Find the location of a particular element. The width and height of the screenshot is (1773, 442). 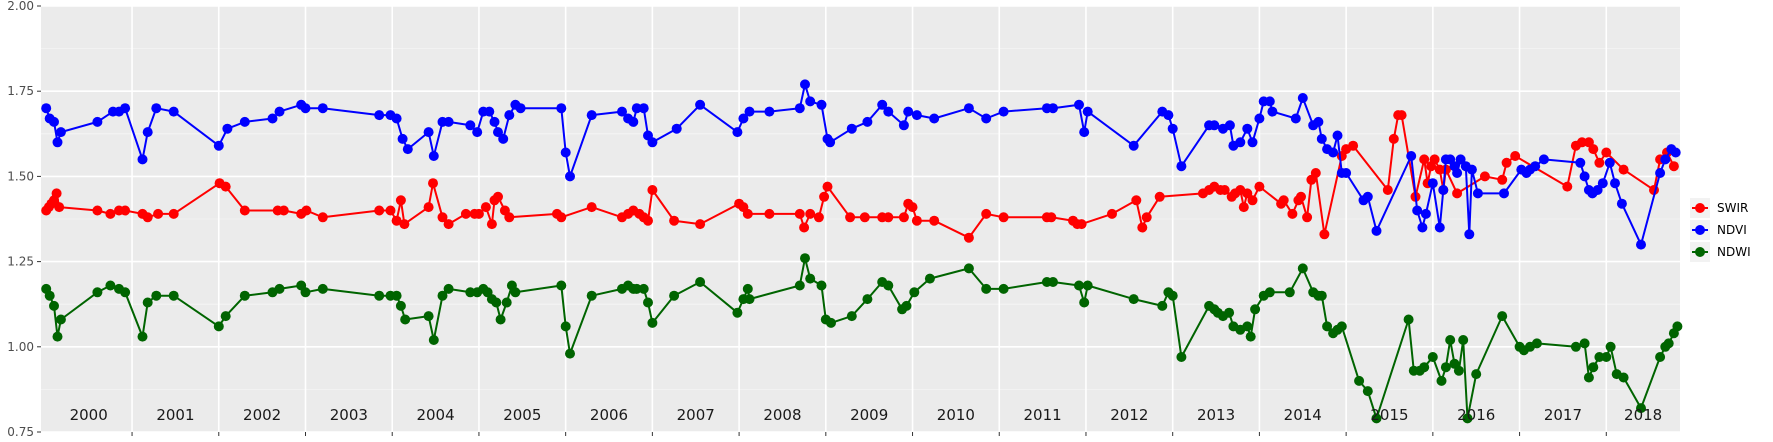

y-tick-label: 2.00 is located at coordinates (20, 6).